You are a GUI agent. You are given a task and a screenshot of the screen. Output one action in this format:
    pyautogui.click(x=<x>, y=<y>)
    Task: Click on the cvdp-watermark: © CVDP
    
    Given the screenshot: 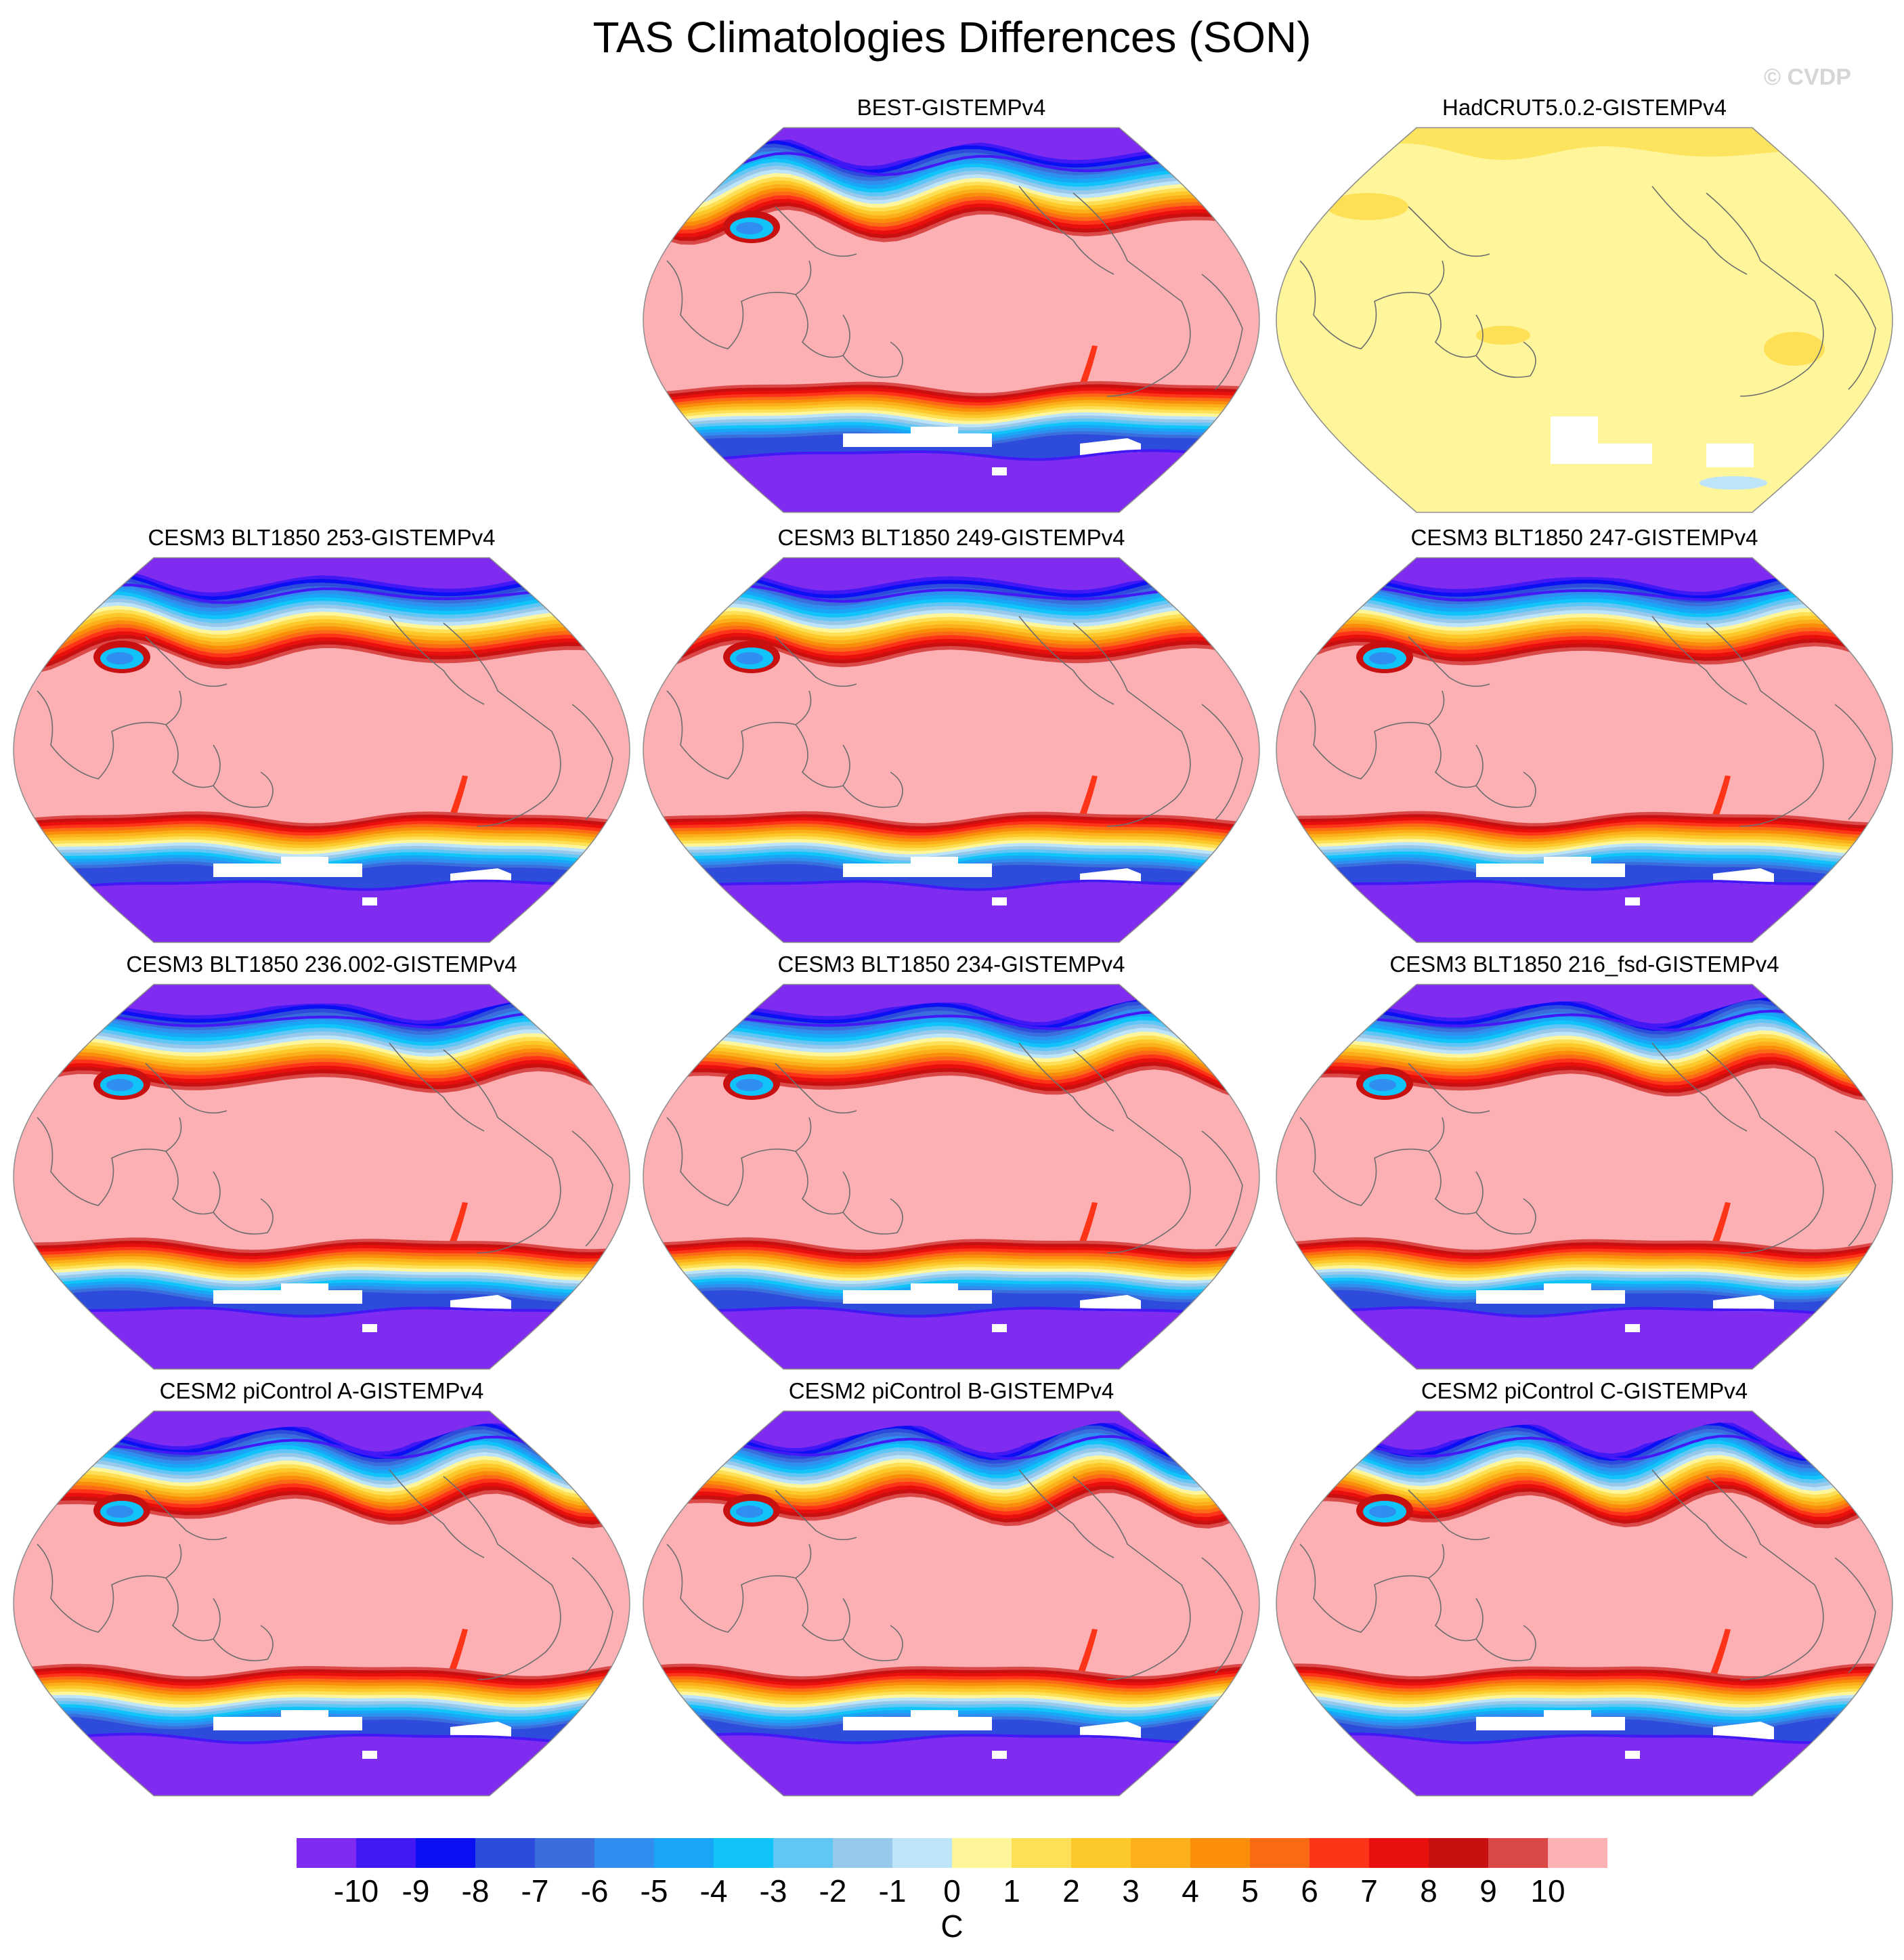 What is the action you would take?
    pyautogui.click(x=1807, y=77)
    